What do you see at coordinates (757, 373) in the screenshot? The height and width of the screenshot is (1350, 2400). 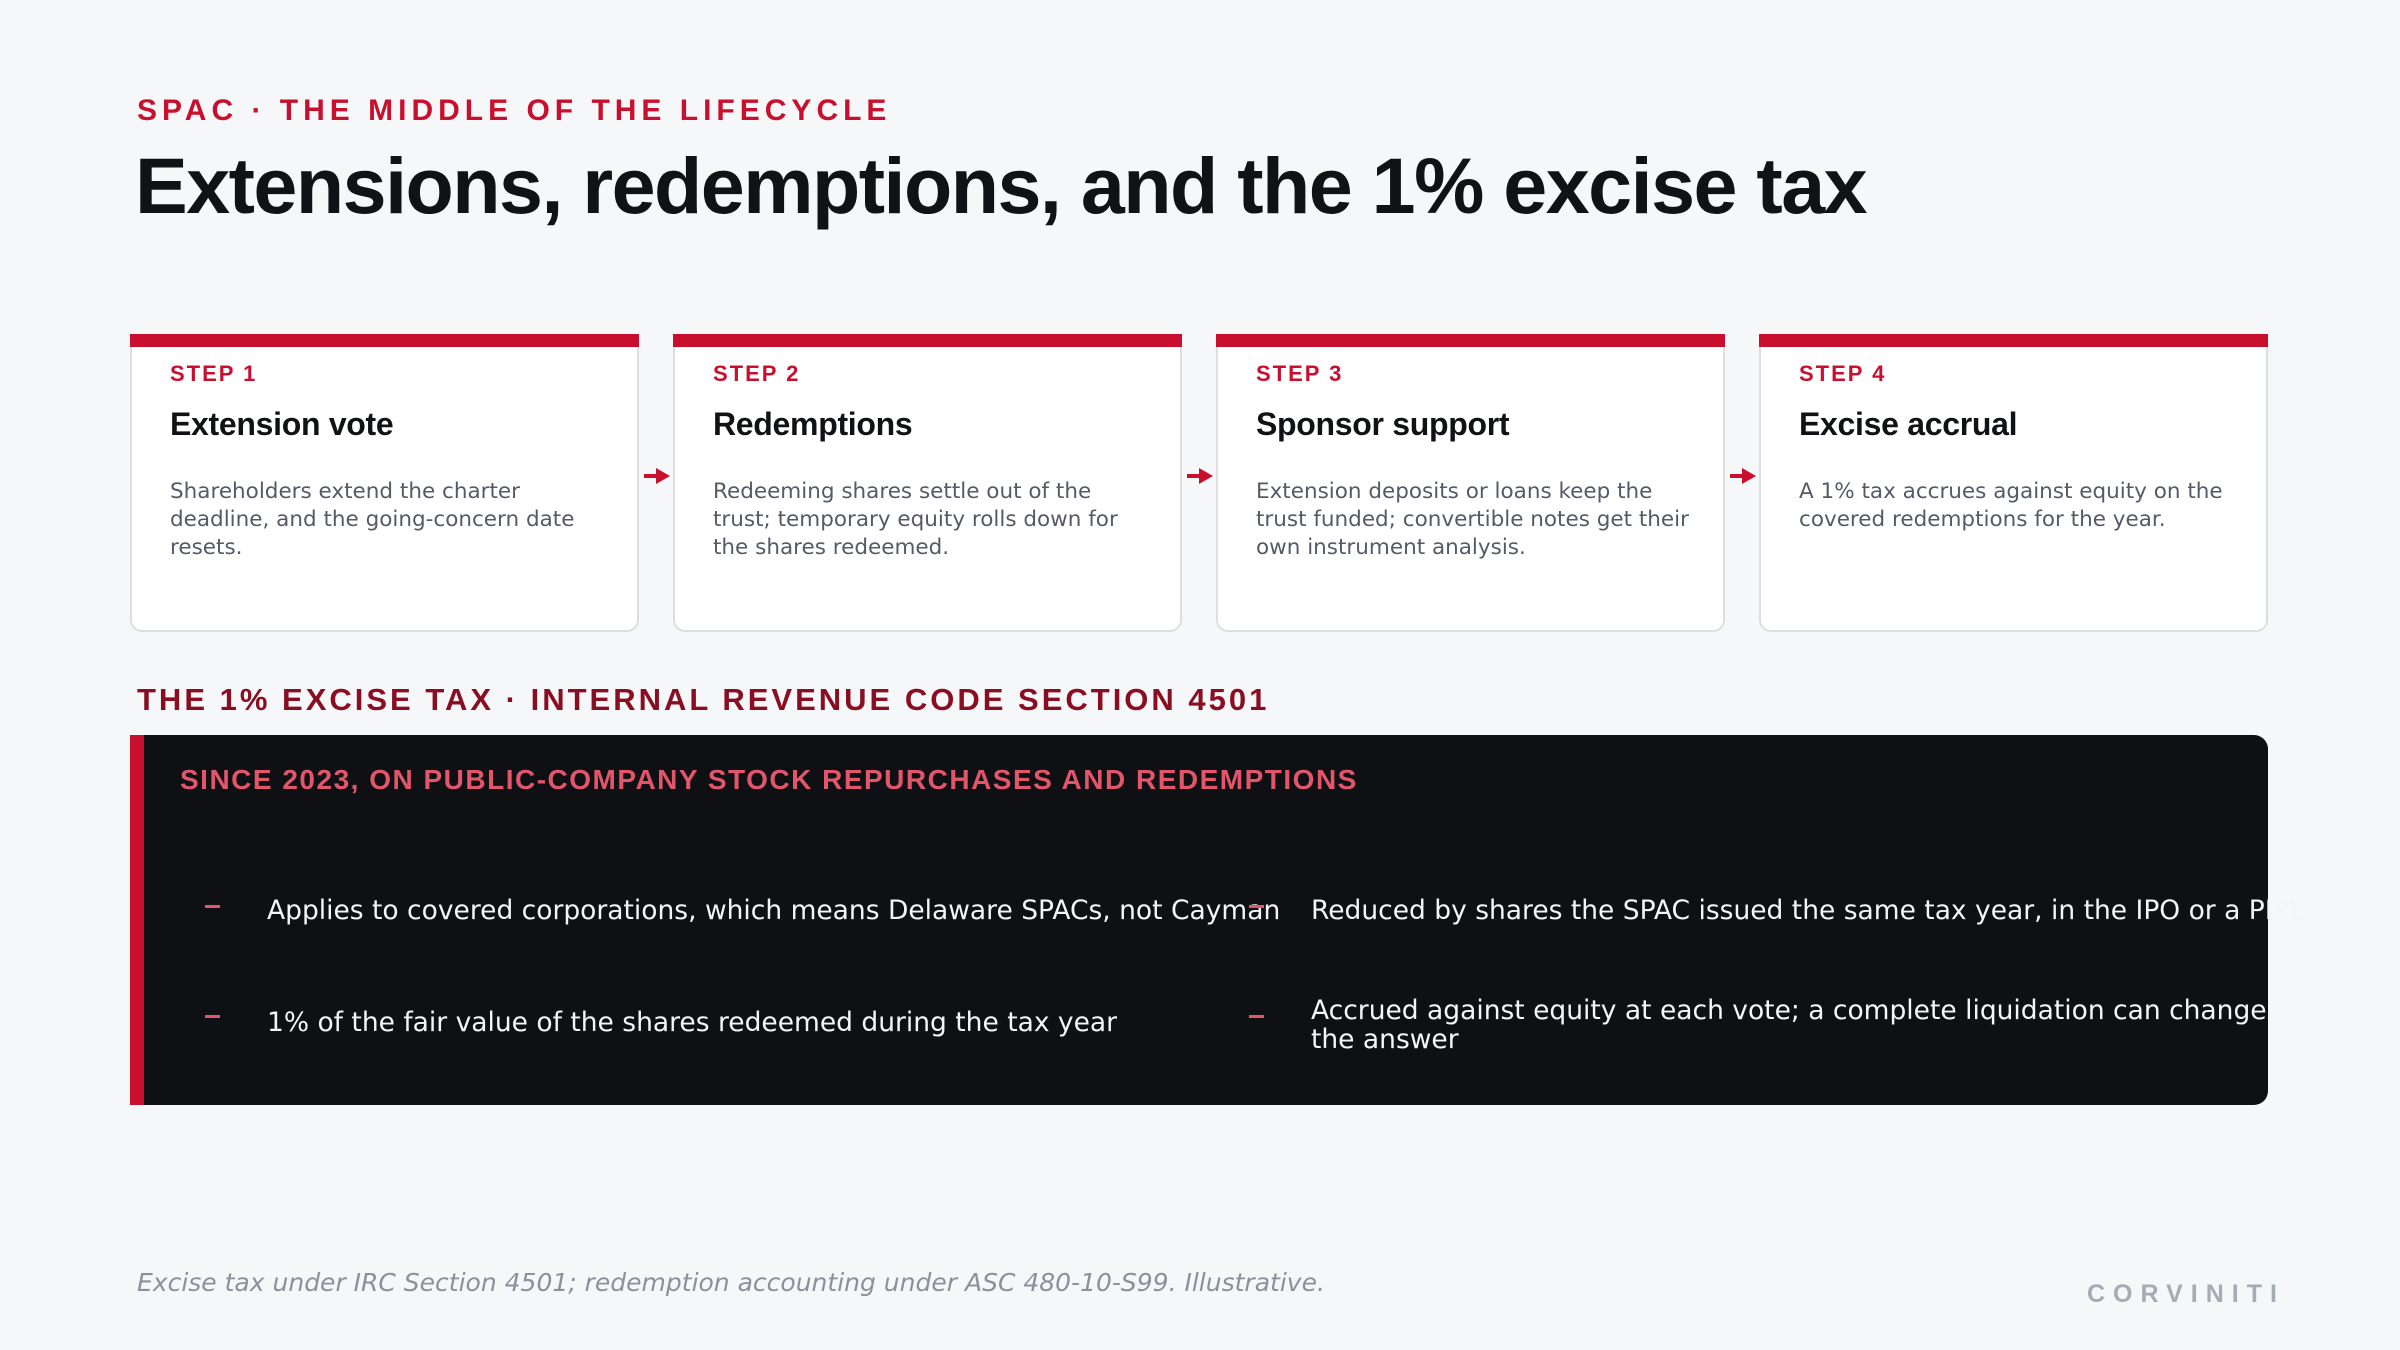 I see `step-number: STEP 2` at bounding box center [757, 373].